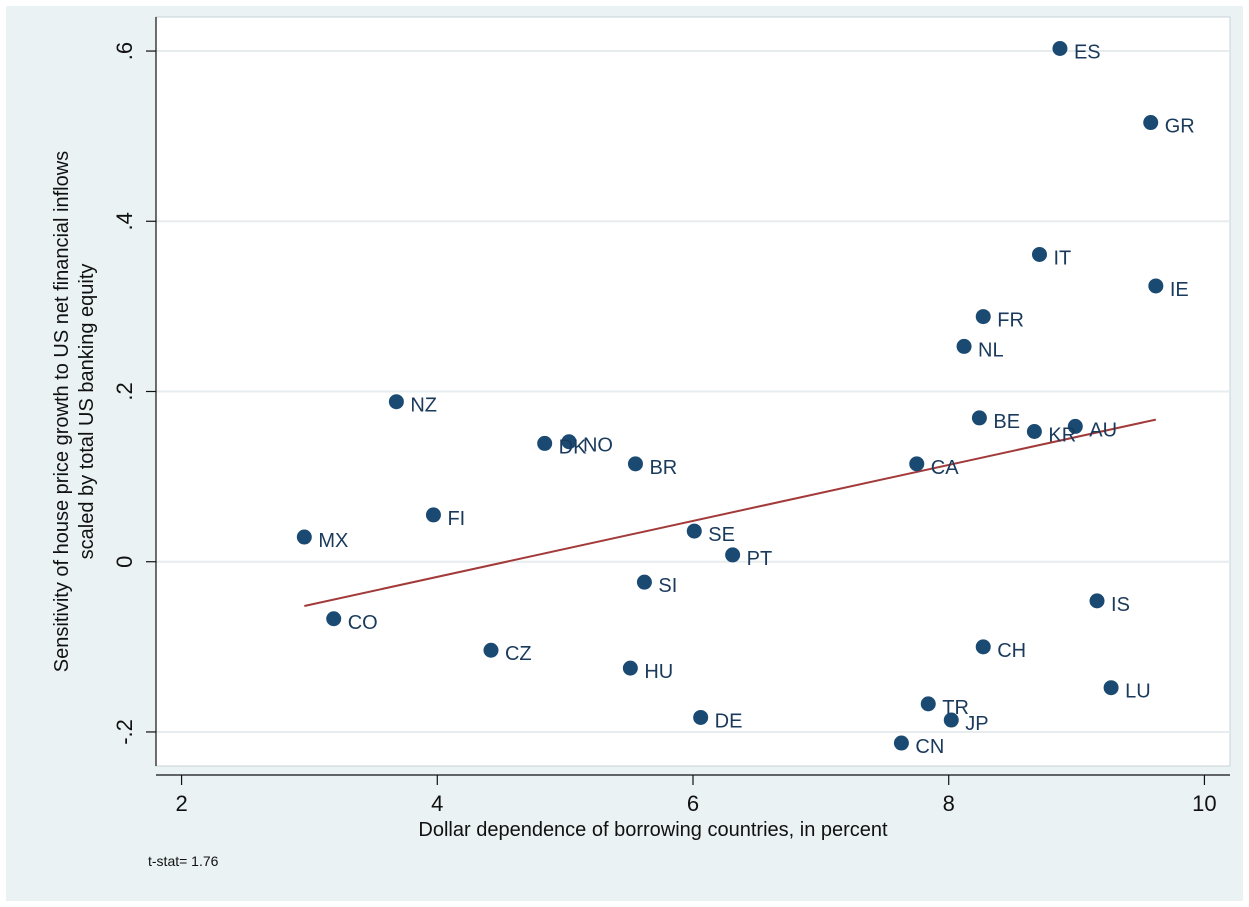 The image size is (1249, 907). Describe the element at coordinates (663, 468) in the screenshot. I see `point-label: BR` at that location.